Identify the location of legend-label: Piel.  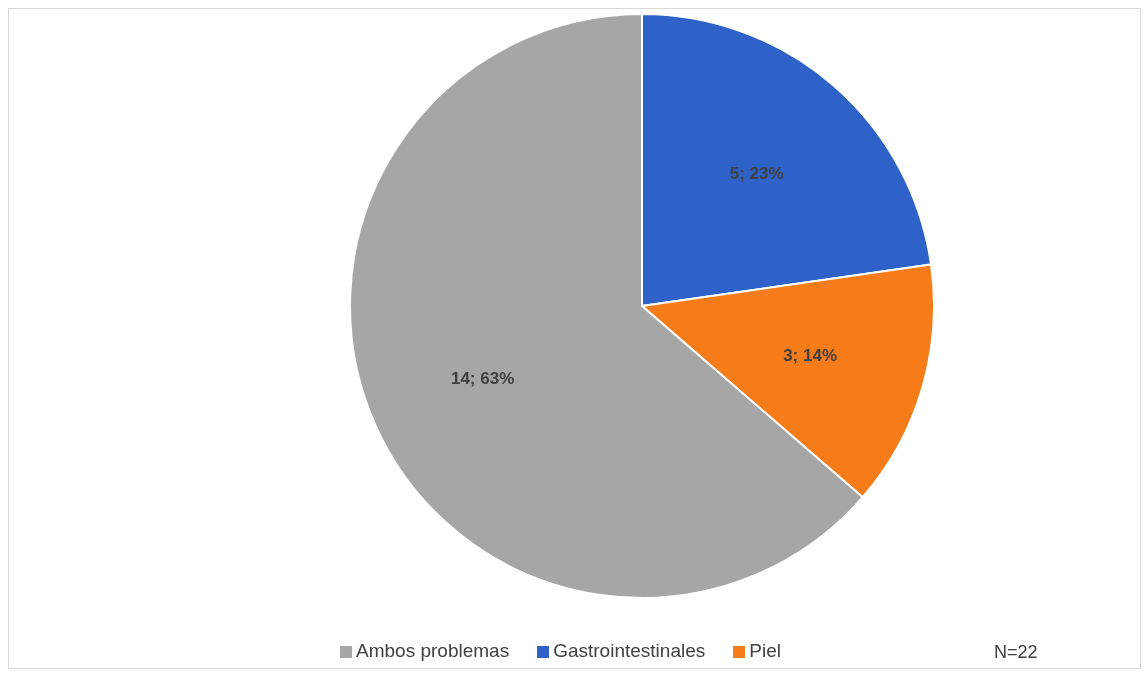
(765, 650).